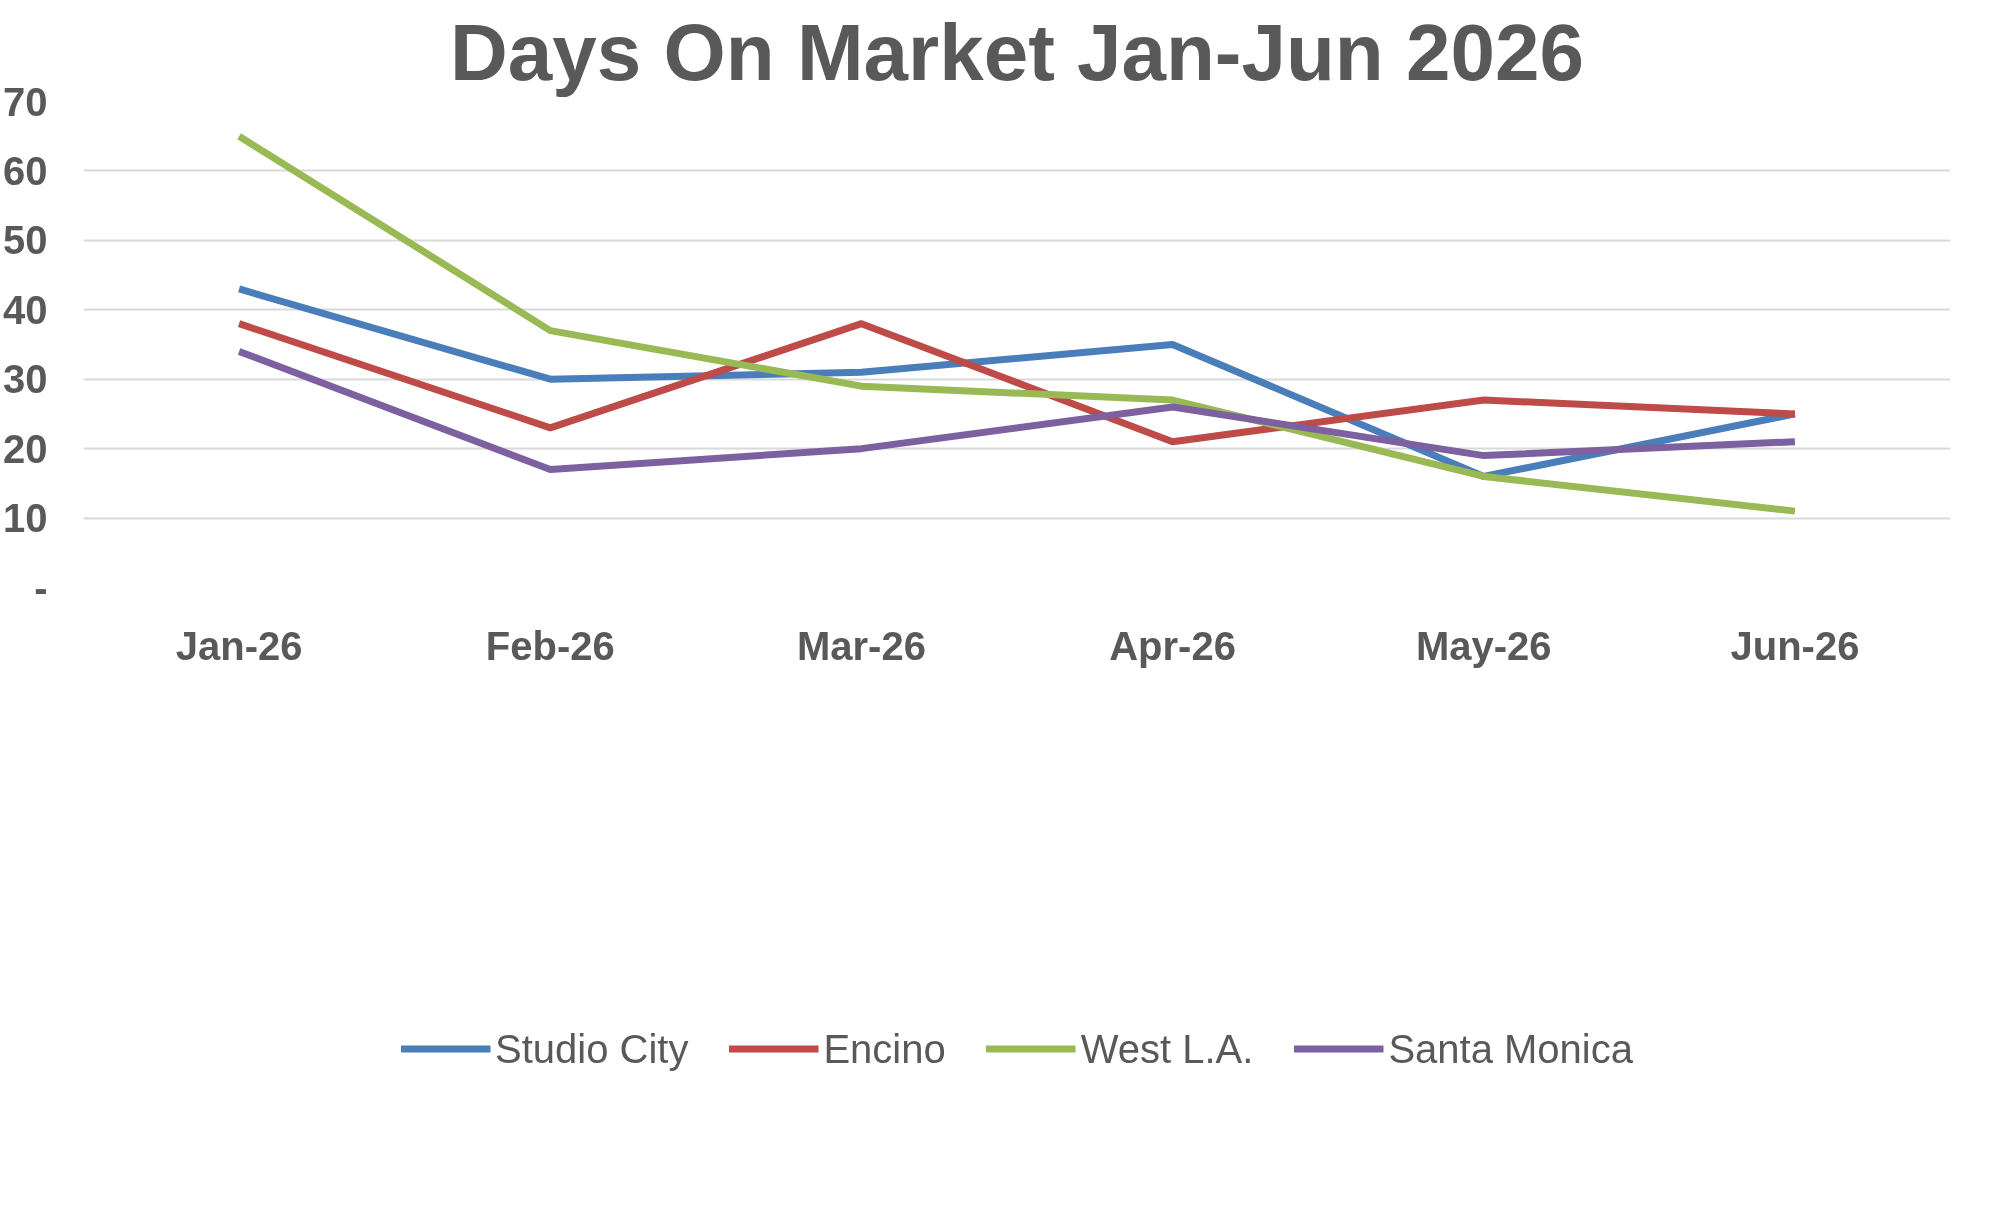  Describe the element at coordinates (1510, 1049) in the screenshot. I see `legend-label: Santa Monica` at that location.